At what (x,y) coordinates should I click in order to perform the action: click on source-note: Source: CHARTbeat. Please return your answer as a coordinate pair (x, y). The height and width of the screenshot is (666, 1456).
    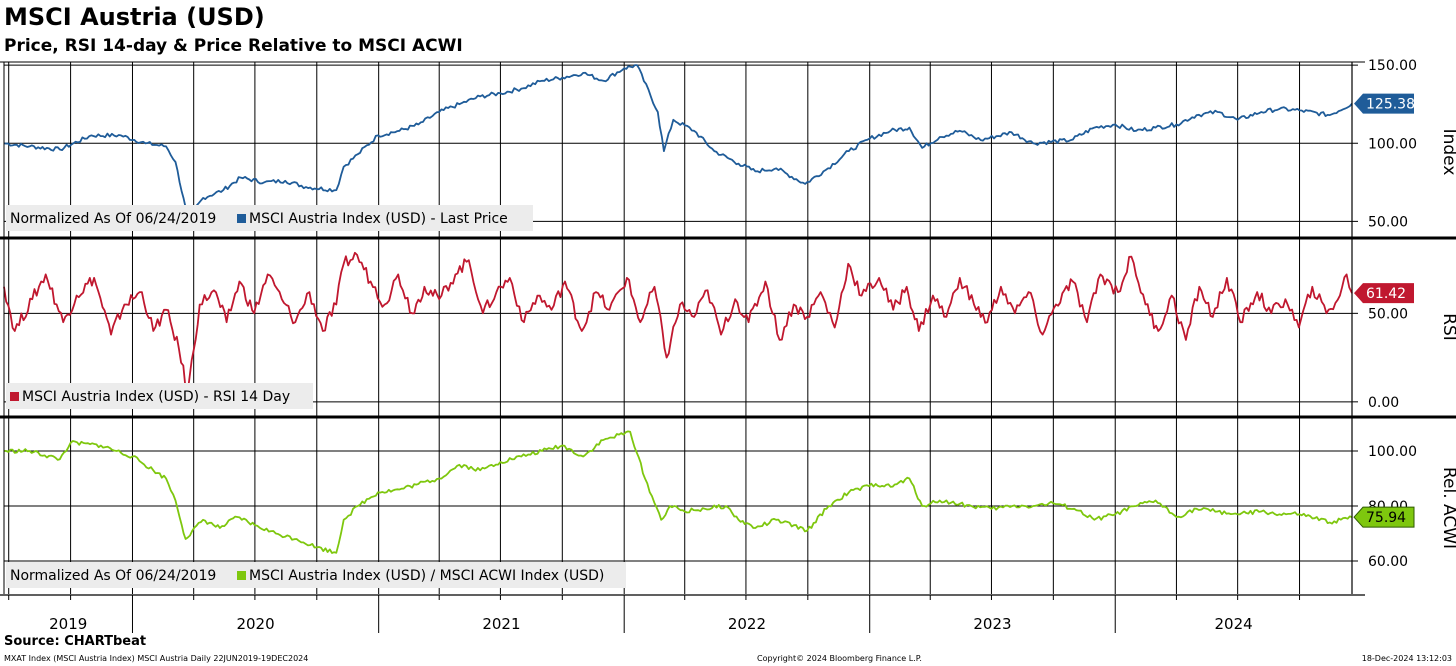
    Looking at the image, I should click on (75, 641).